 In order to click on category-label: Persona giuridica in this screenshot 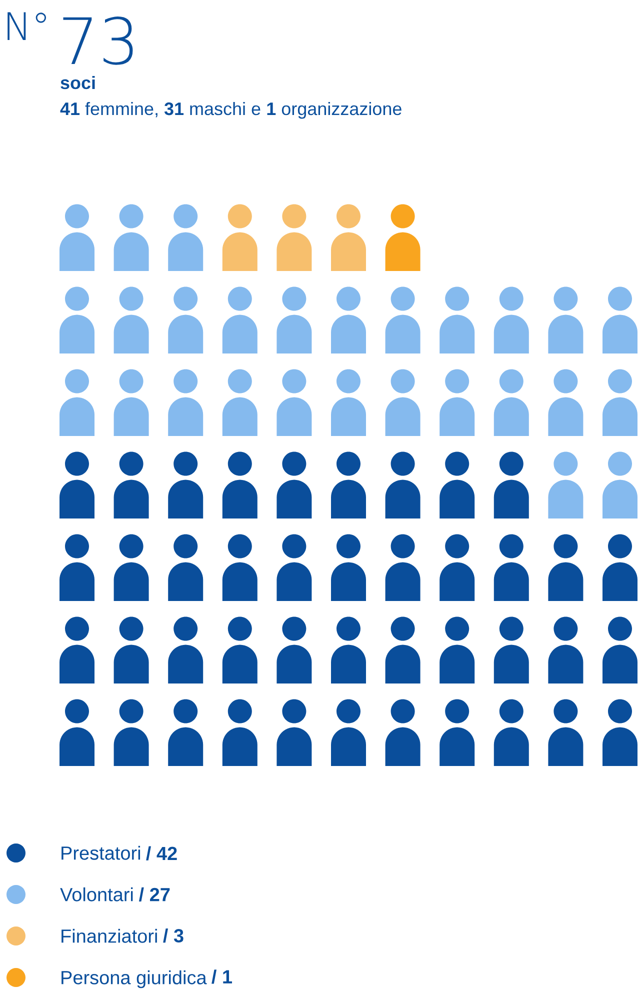, I will do `click(134, 979)`.